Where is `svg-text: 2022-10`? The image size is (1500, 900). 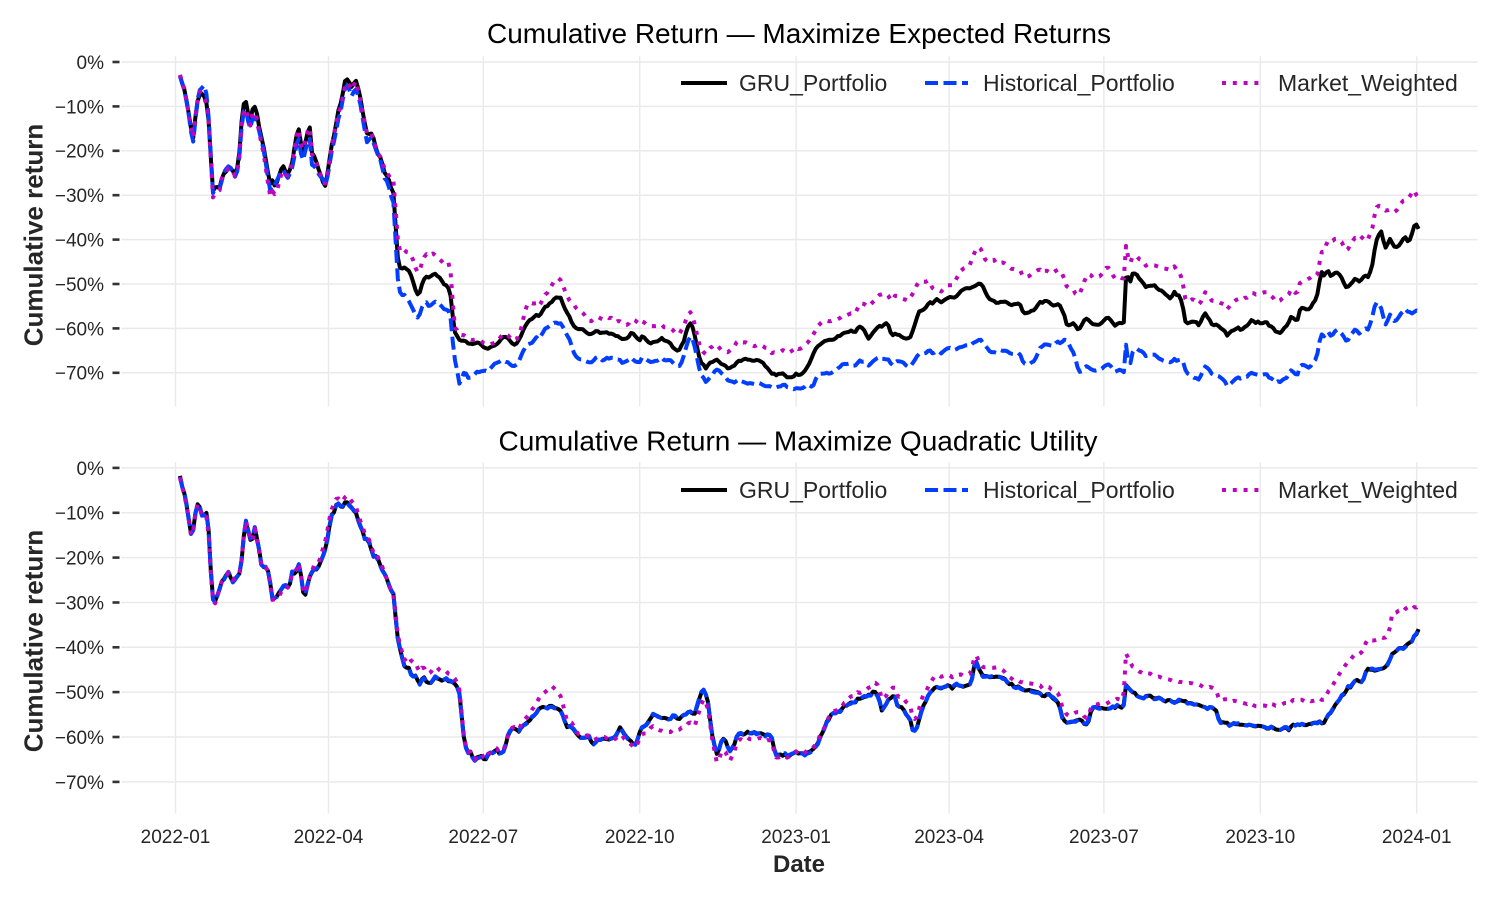 svg-text: 2022-10 is located at coordinates (640, 837).